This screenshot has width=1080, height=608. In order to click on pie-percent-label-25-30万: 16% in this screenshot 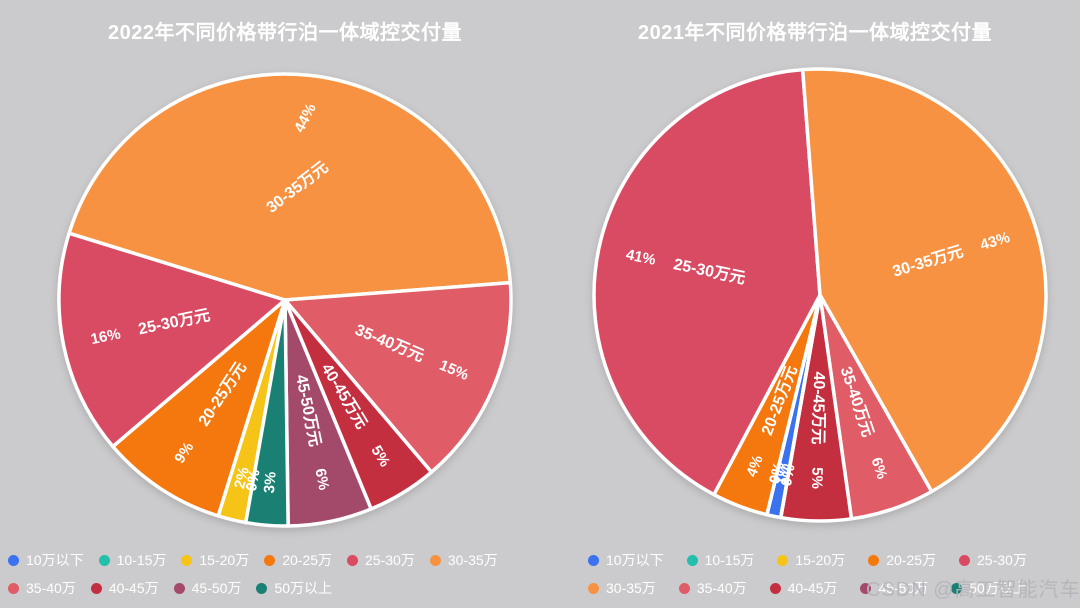, I will do `click(105, 336)`.